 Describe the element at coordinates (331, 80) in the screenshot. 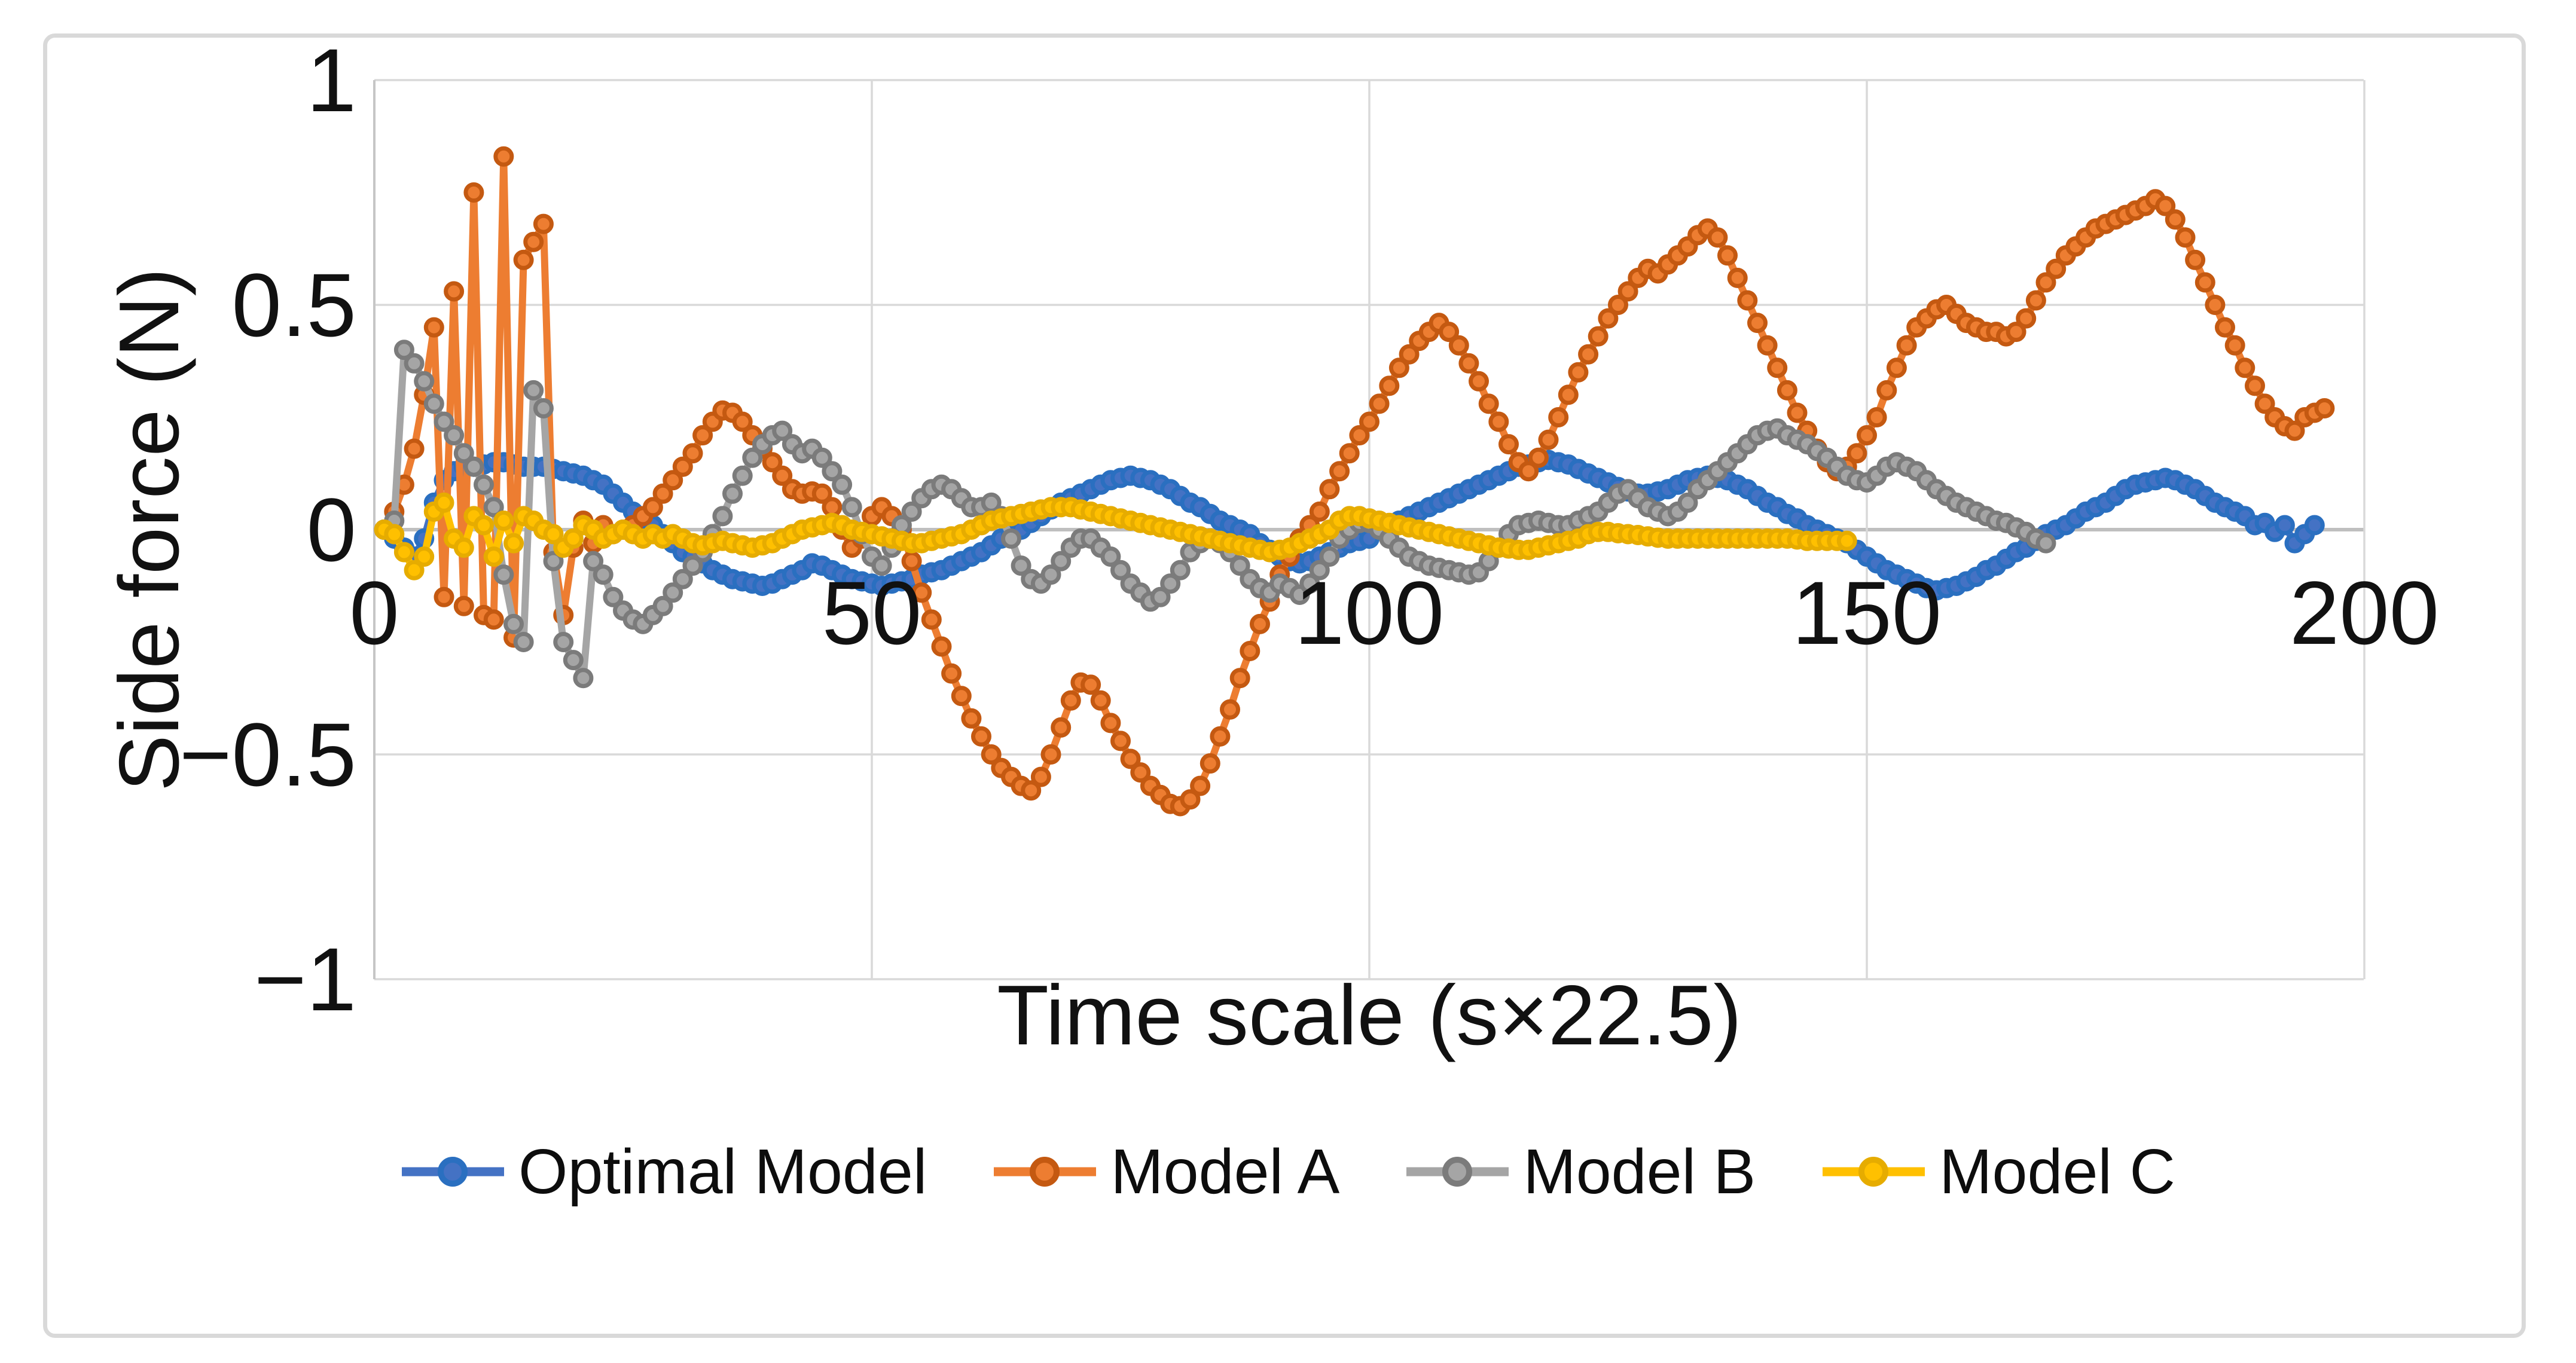

I see `y-tick-label-1: 1` at that location.